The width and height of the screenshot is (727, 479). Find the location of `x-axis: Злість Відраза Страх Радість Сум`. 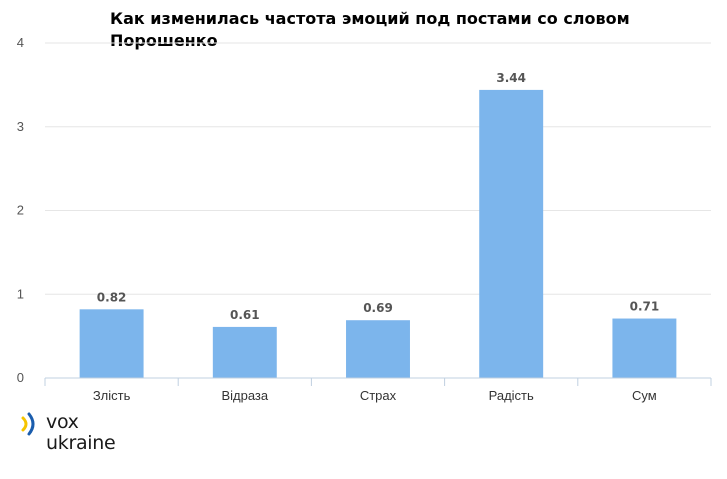

x-axis: Злість Відраза Страх Радість Сум is located at coordinates (378, 390).